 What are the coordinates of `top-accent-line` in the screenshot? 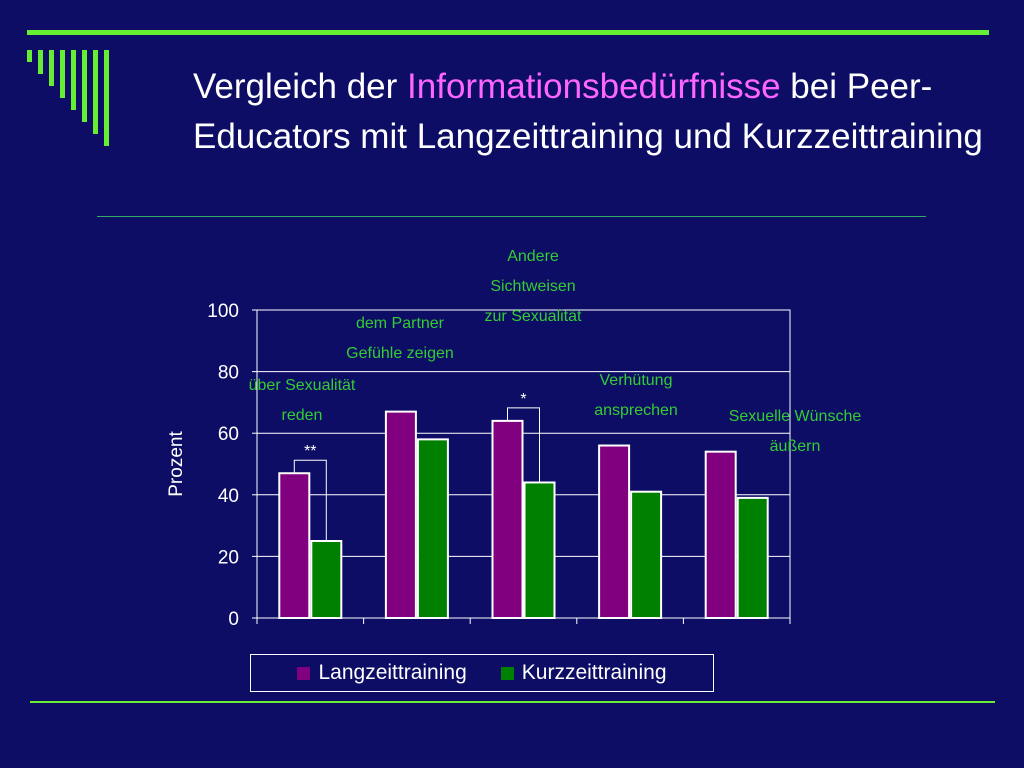 It's located at (508, 32).